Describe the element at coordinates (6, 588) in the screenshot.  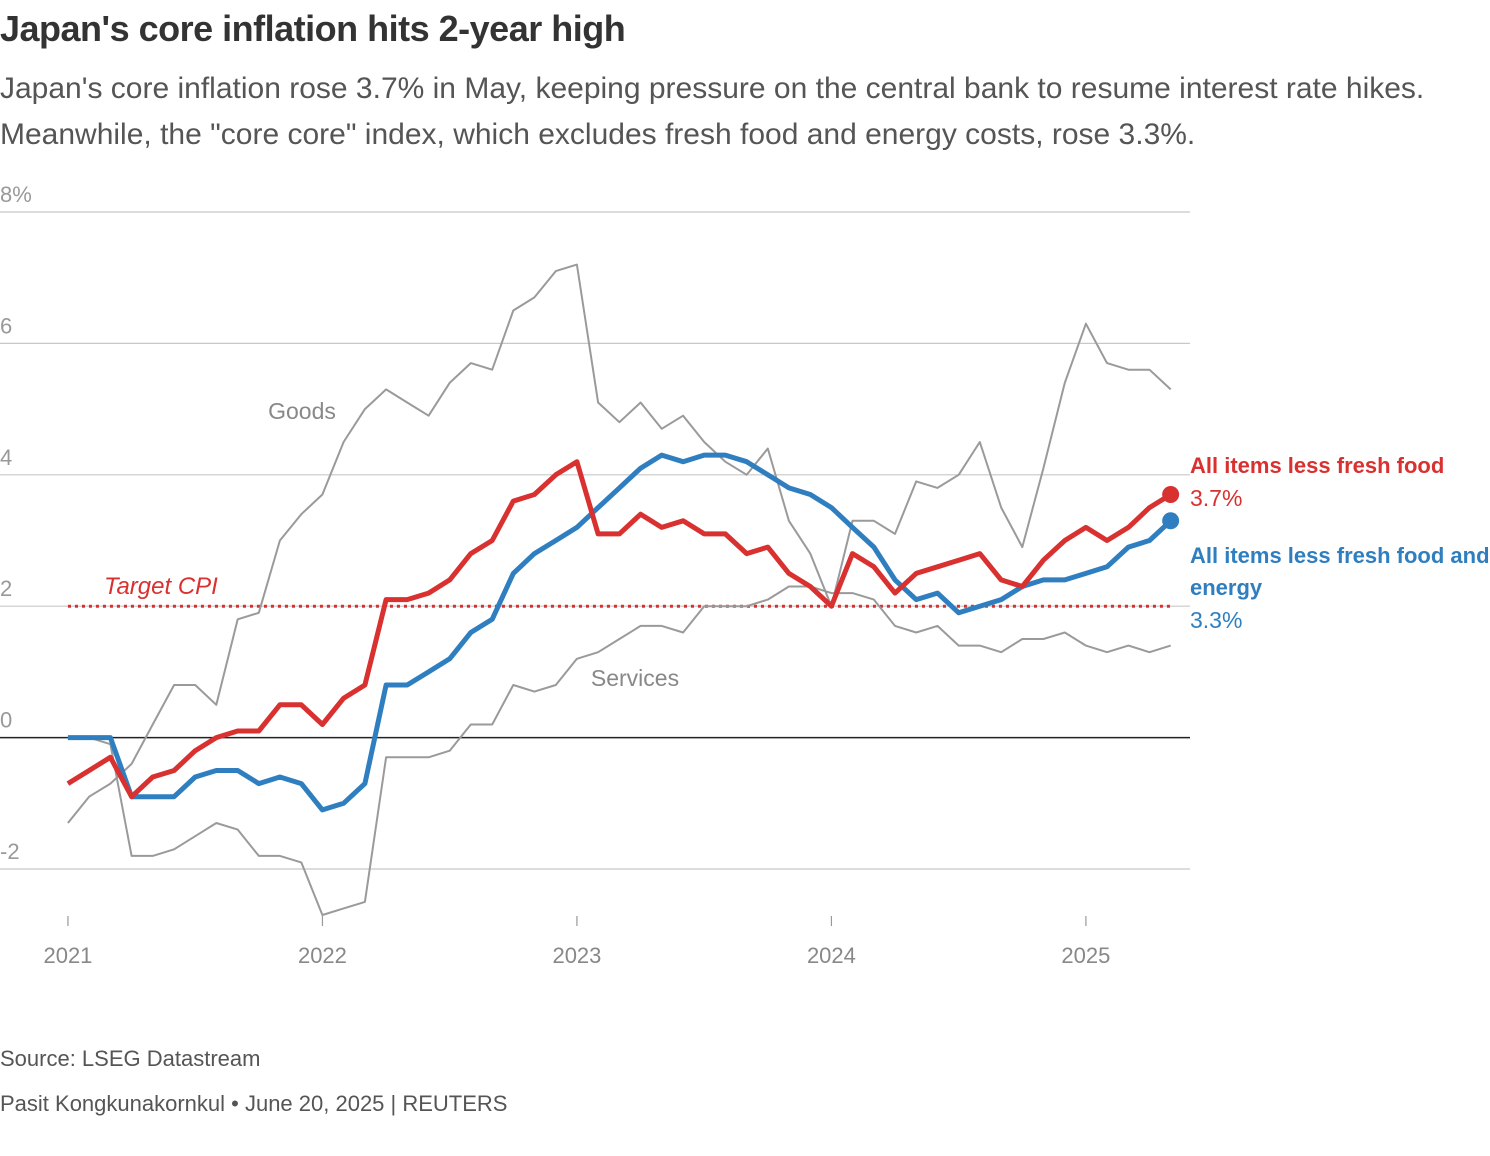
I see `y-tick-label: 2` at that location.